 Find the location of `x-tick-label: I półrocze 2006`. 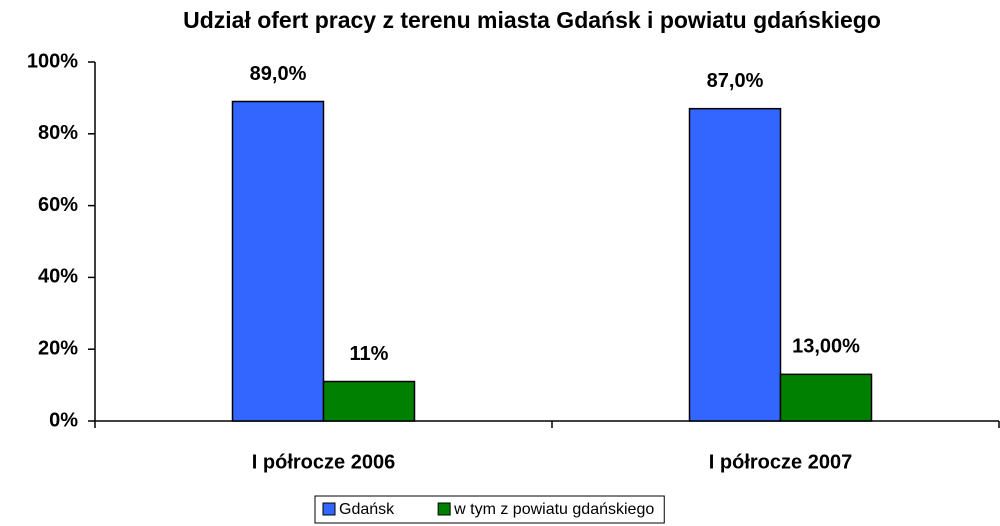

x-tick-label: I półrocze 2006 is located at coordinates (323, 462).